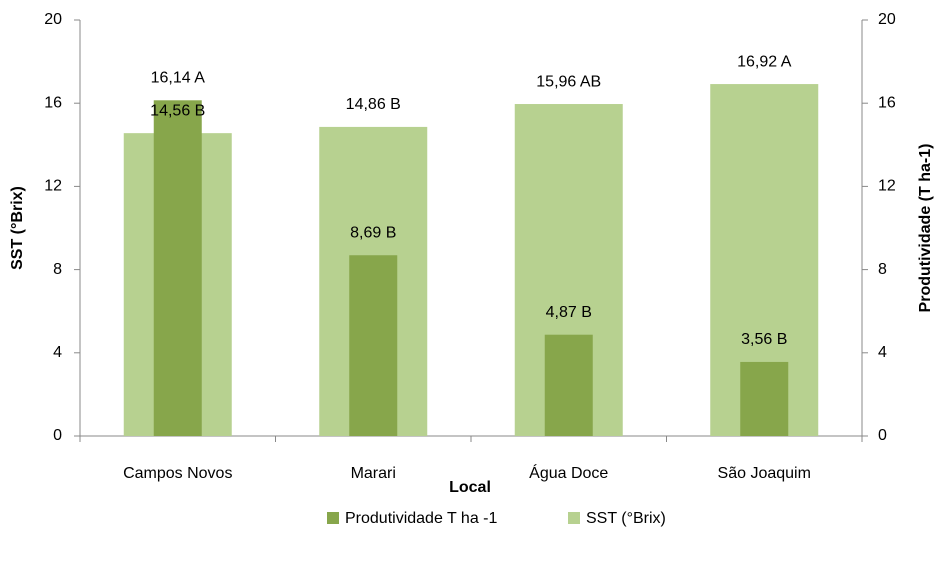  Describe the element at coordinates (373, 232) in the screenshot. I see `value-label: 8,69 B` at that location.